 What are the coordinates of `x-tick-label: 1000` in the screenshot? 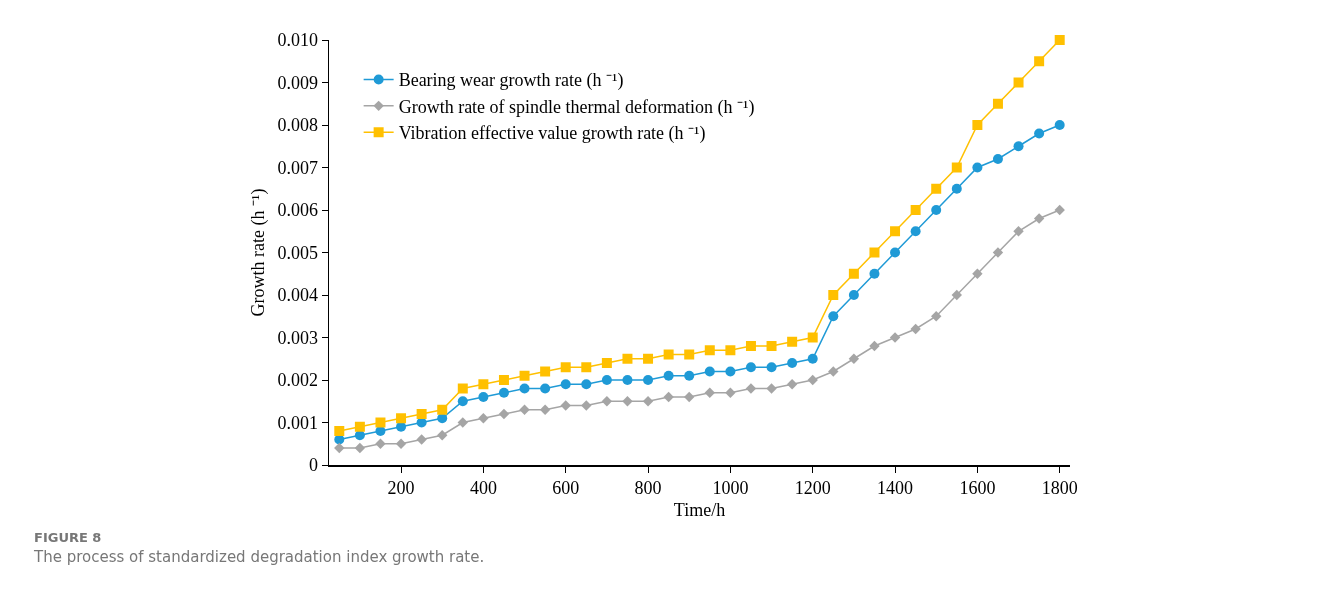 It's located at (730, 488).